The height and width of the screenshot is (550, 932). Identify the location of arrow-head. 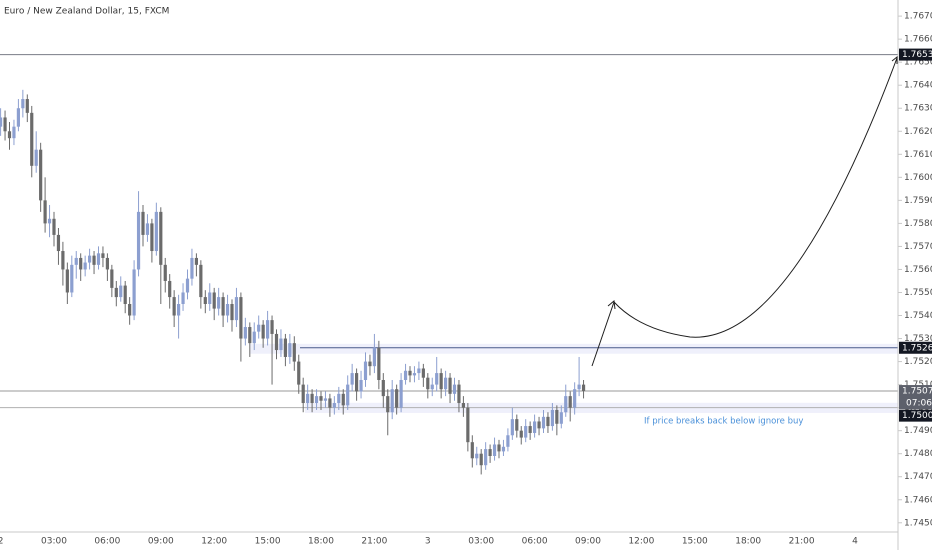
(894, 59).